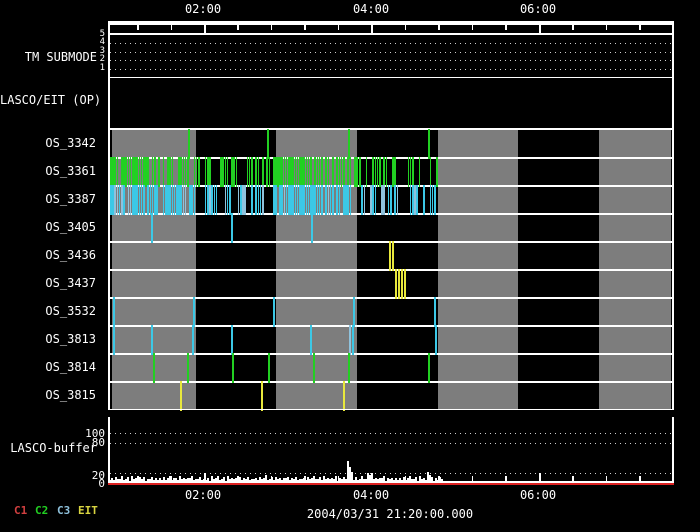 This screenshot has width=700, height=532. I want to click on buffer-ytick-label: 20, so click(98, 475).